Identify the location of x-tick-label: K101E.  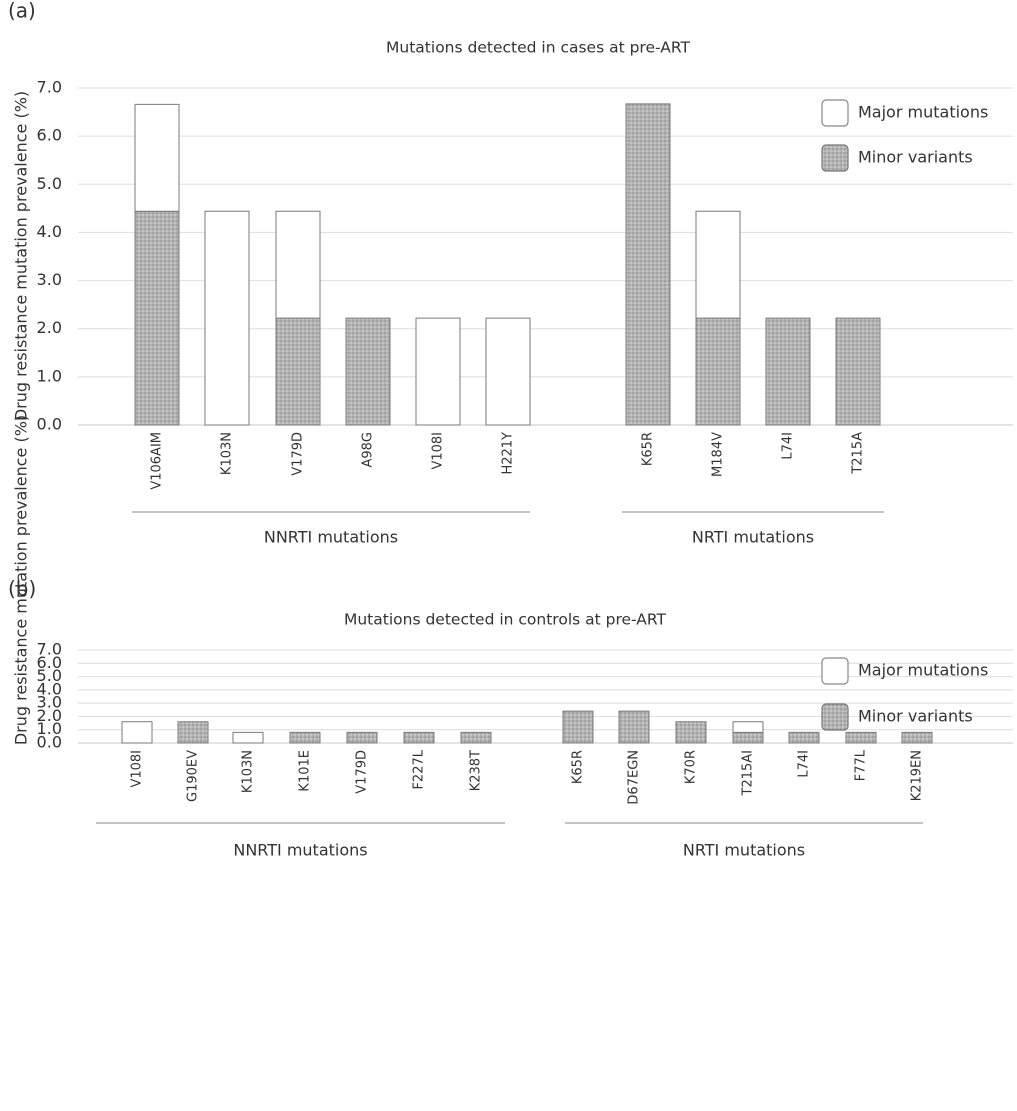
(305, 771).